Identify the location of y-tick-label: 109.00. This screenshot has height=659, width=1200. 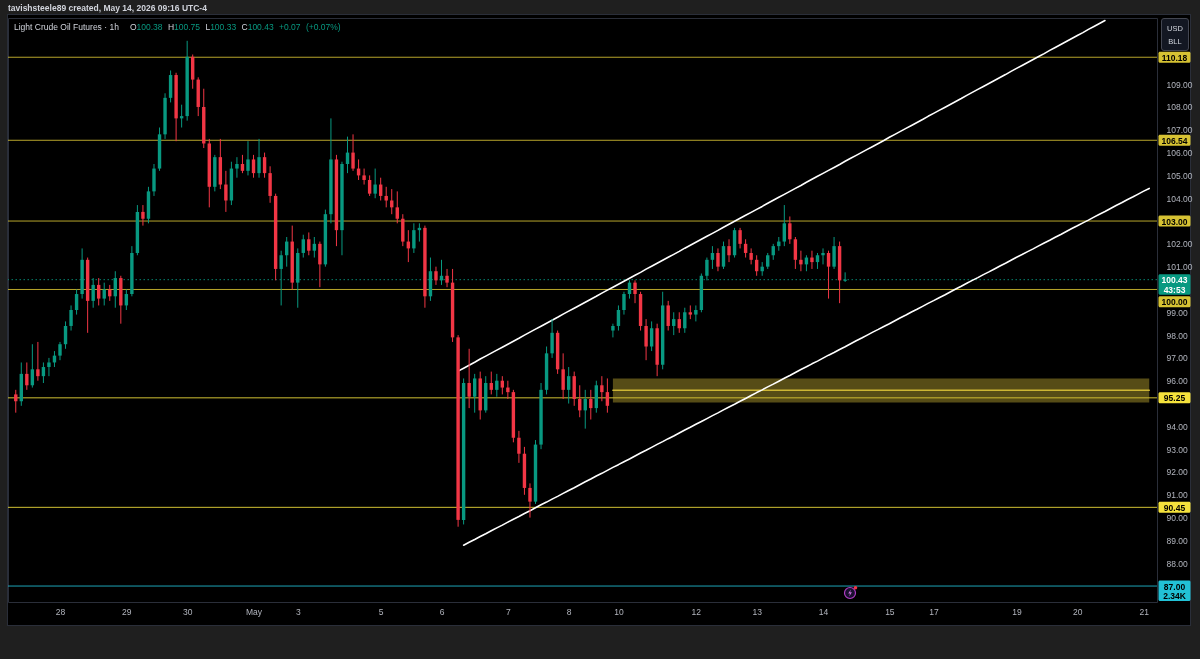
(1179, 84).